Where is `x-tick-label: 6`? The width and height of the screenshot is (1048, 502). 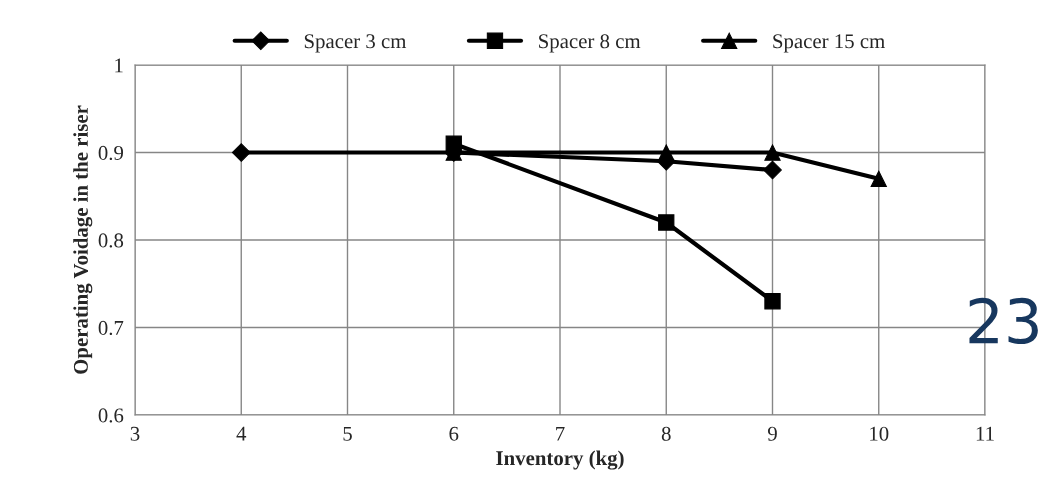
x-tick-label: 6 is located at coordinates (454, 433).